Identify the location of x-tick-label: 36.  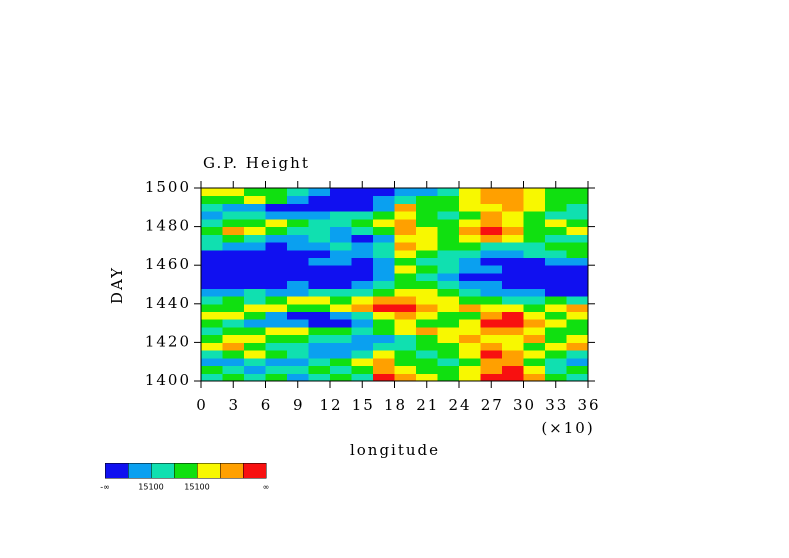
(588, 405).